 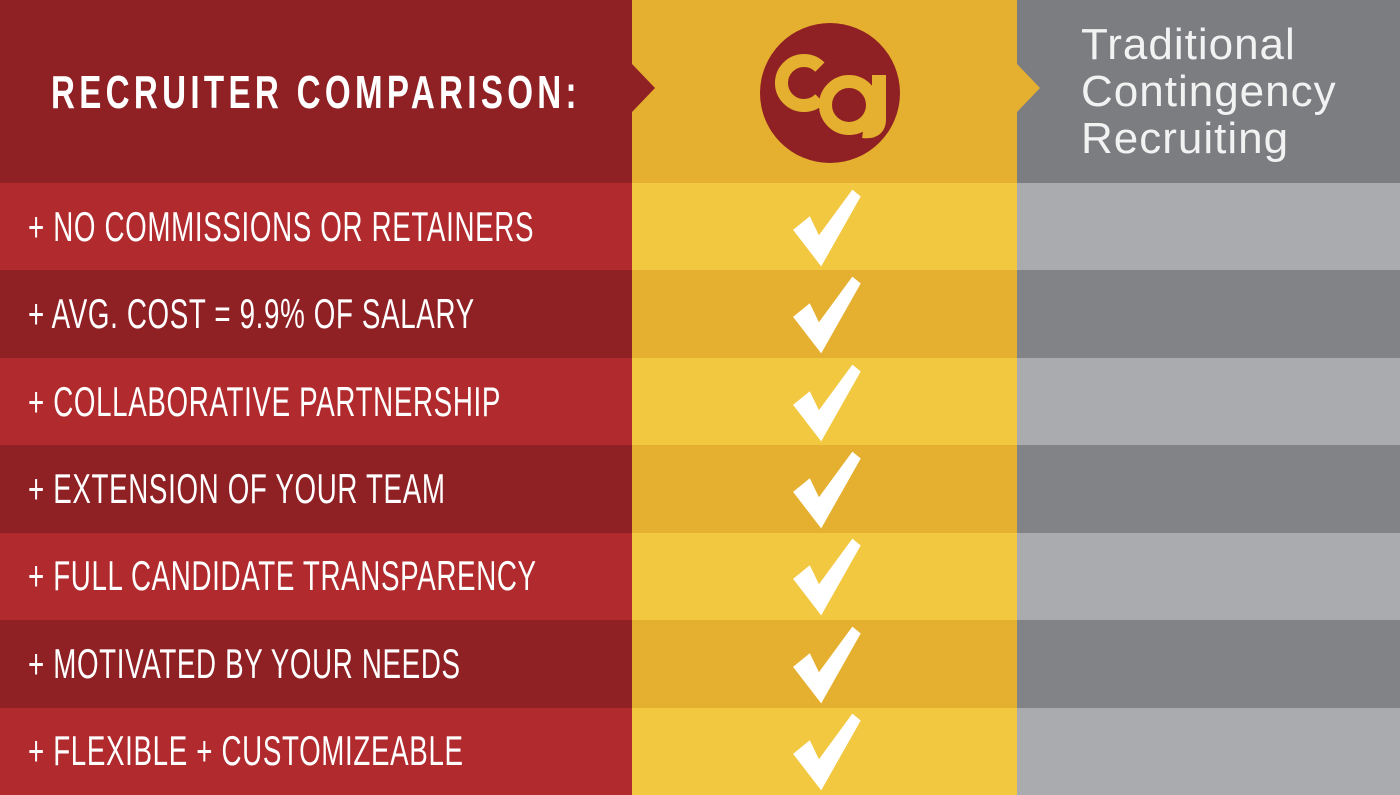 I want to click on feature-cell: + EXTENSION OF YOUR TEAM, so click(x=316, y=489).